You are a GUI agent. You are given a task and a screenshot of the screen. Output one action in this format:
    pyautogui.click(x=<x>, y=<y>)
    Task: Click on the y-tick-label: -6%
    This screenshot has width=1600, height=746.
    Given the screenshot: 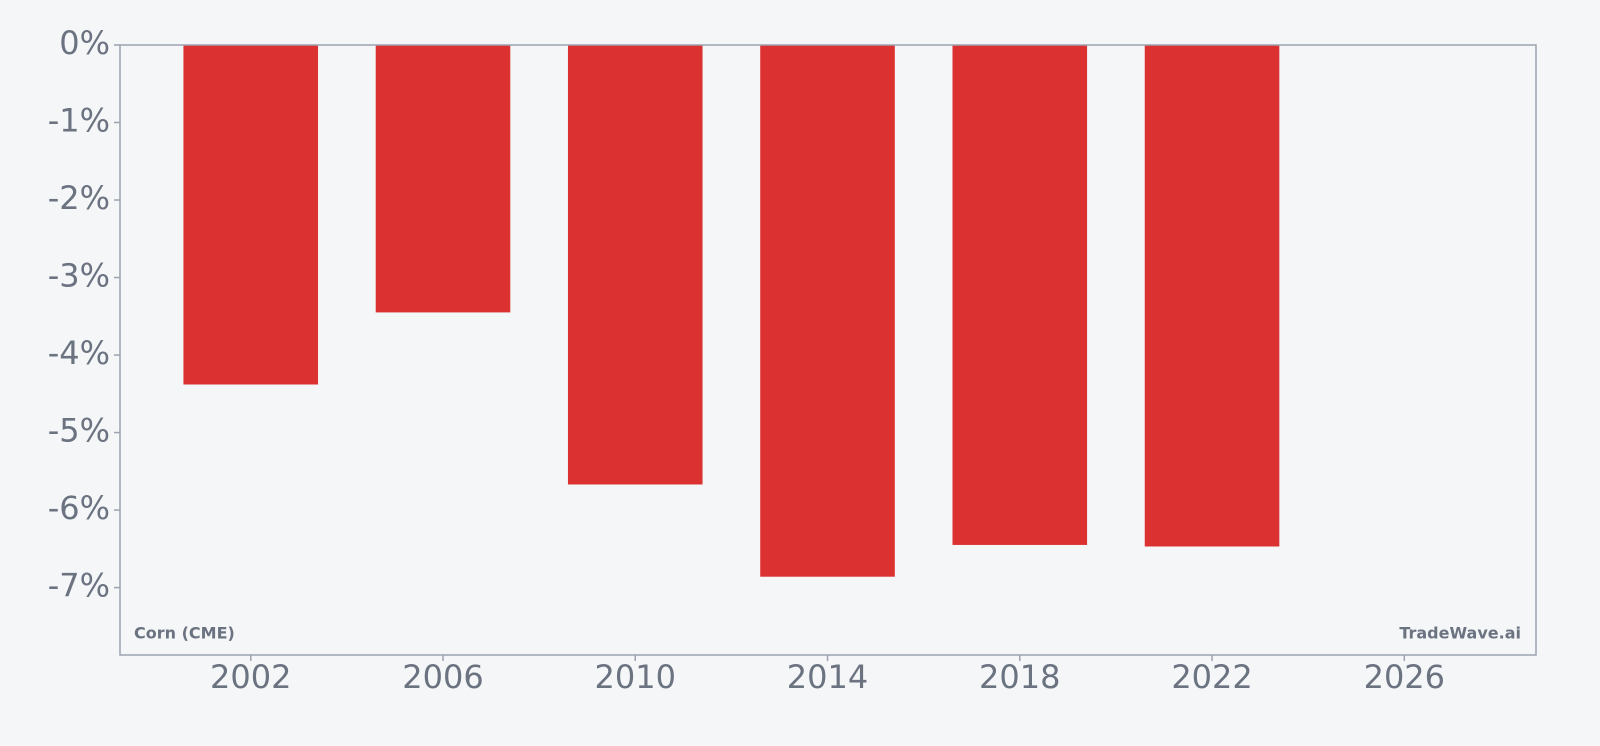 What is the action you would take?
    pyautogui.click(x=79, y=508)
    